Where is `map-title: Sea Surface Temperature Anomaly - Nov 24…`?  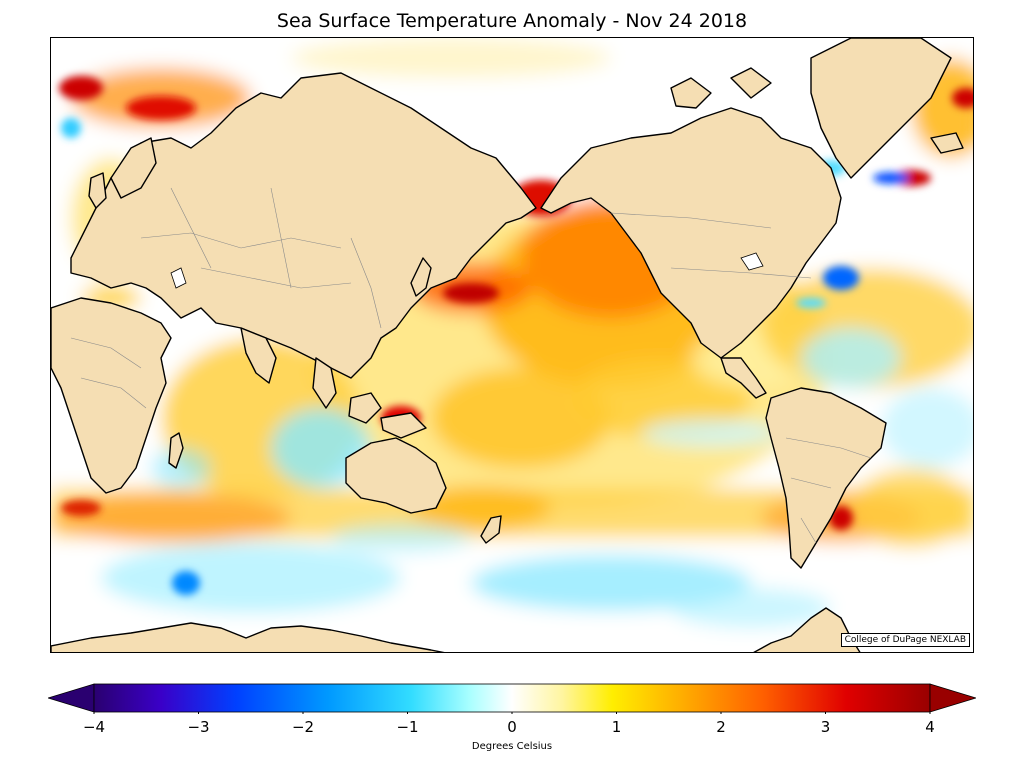 map-title: Sea Surface Temperature Anomaly - Nov 24… is located at coordinates (512, 21).